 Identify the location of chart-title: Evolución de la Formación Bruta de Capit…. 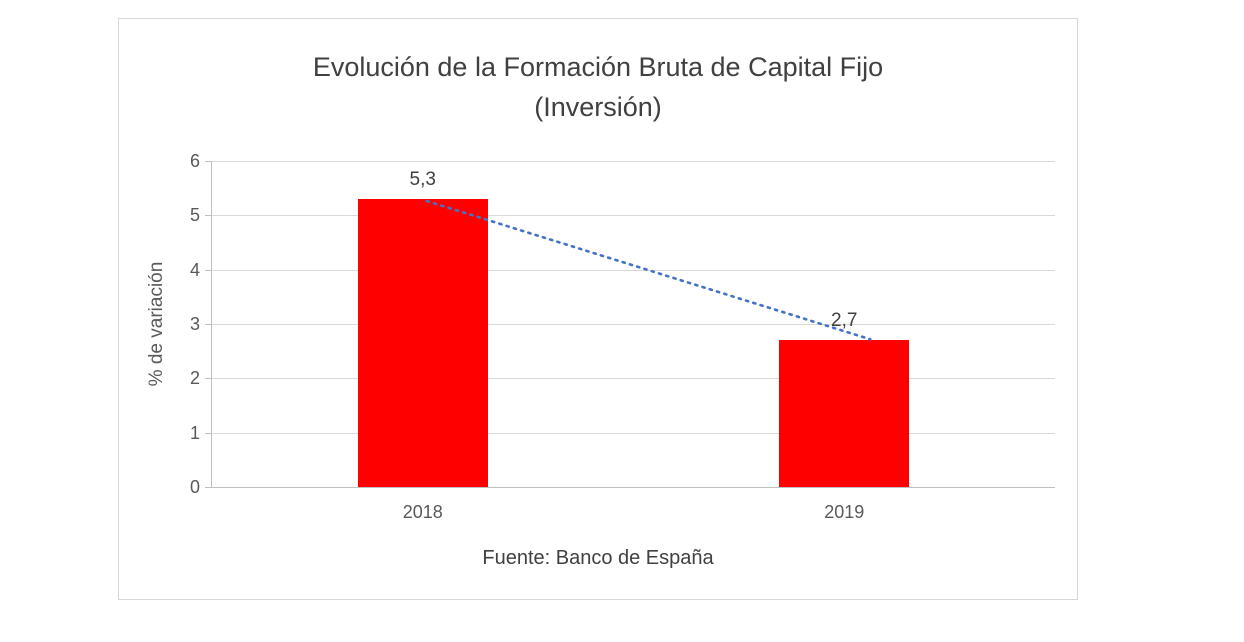
(598, 87).